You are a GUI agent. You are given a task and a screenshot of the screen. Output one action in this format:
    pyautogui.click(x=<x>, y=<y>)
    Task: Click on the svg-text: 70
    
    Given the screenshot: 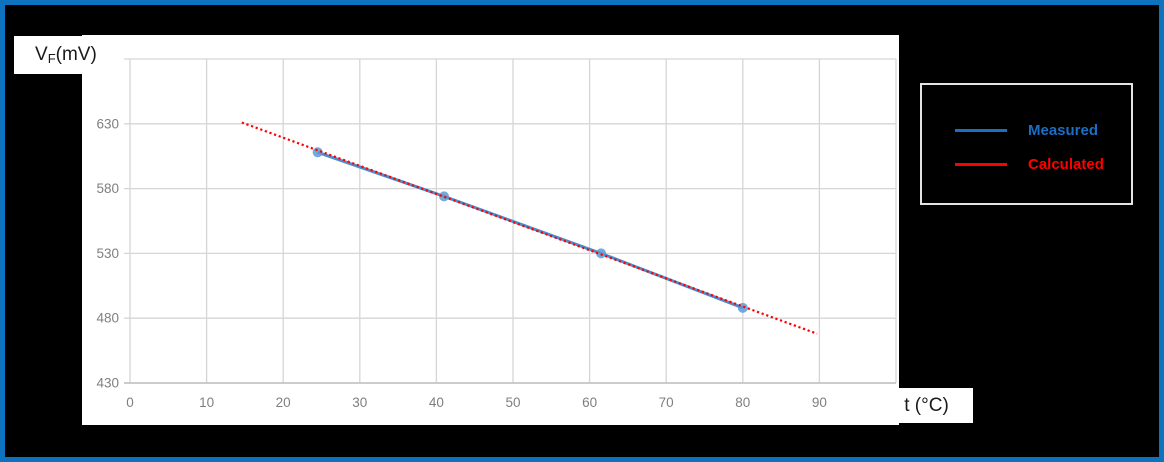 What is the action you would take?
    pyautogui.click(x=666, y=402)
    